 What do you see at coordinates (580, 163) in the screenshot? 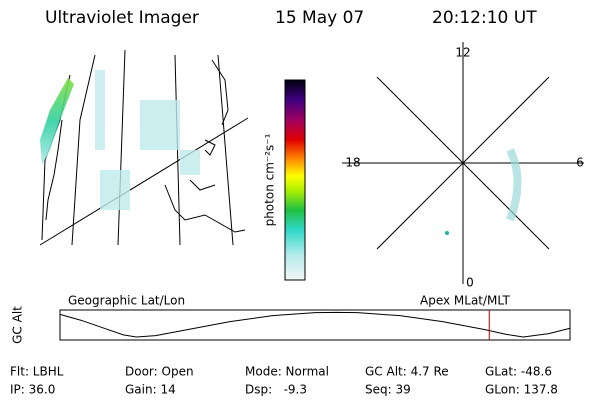
I see `mlt-label: 6` at bounding box center [580, 163].